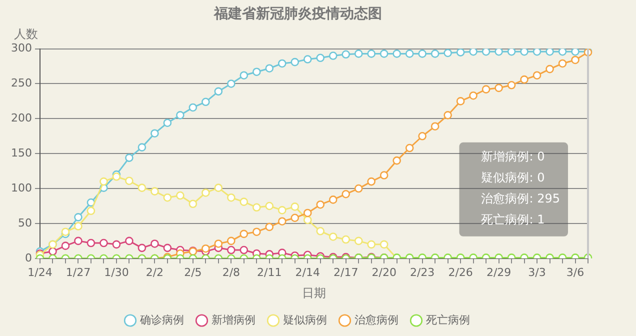 The image size is (636, 336). What do you see at coordinates (161, 319) in the screenshot?
I see `legend-label: 确诊病例` at bounding box center [161, 319].